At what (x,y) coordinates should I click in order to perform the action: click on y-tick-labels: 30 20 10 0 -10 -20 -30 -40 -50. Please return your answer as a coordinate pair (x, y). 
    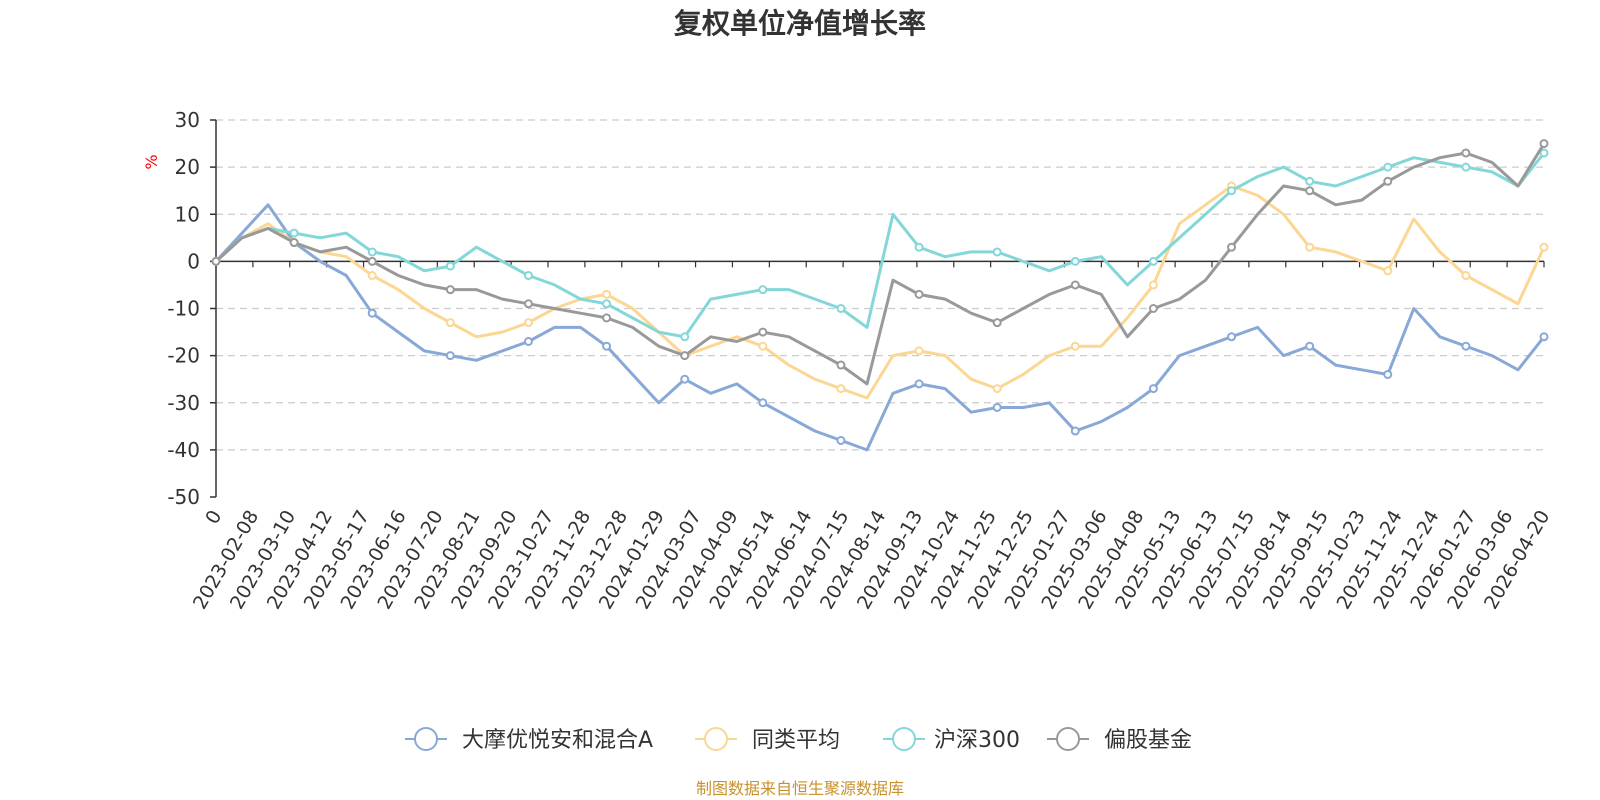
    Looking at the image, I should click on (191, 308).